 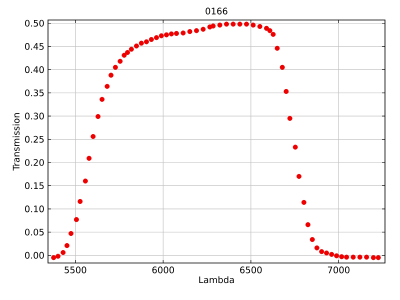 I want to click on x-tick-label: 6500, so click(x=251, y=270).